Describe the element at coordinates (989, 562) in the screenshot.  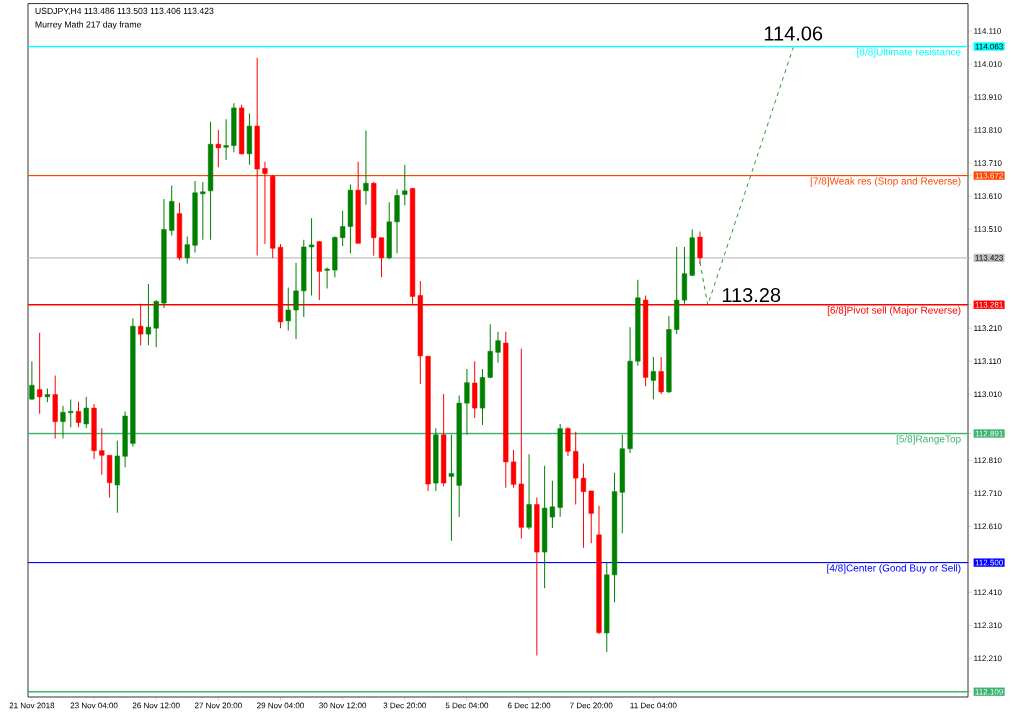
I see `y-tick-label: 112.500` at that location.